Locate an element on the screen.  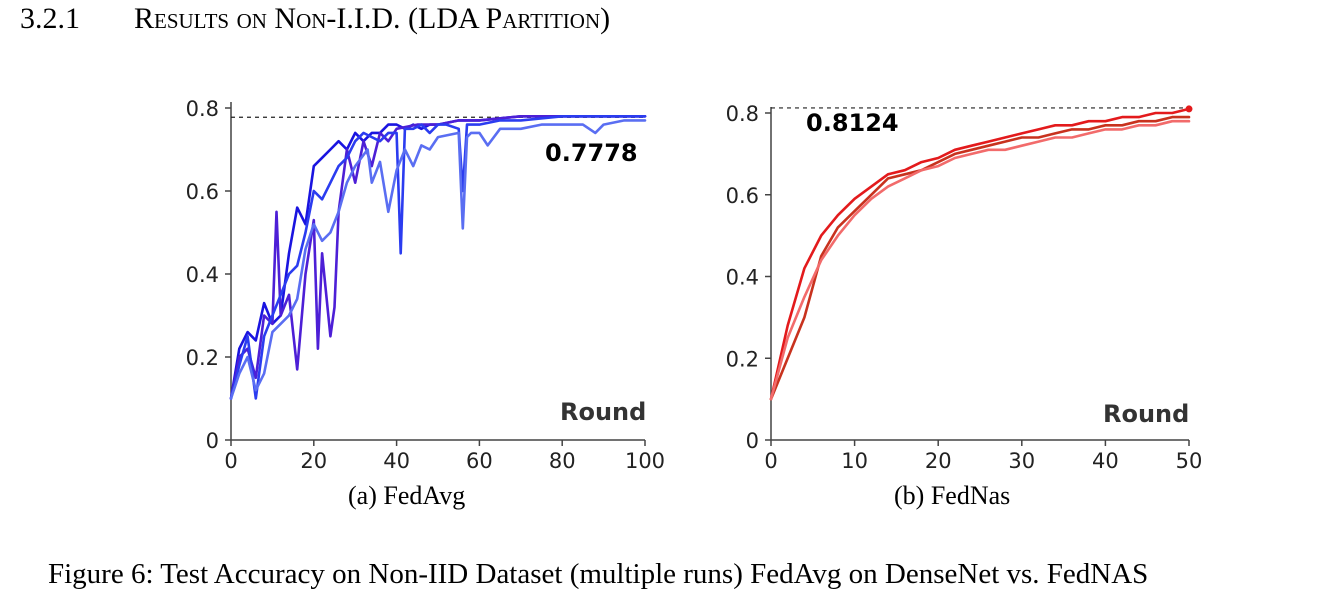
end-point is located at coordinates (1189, 109).